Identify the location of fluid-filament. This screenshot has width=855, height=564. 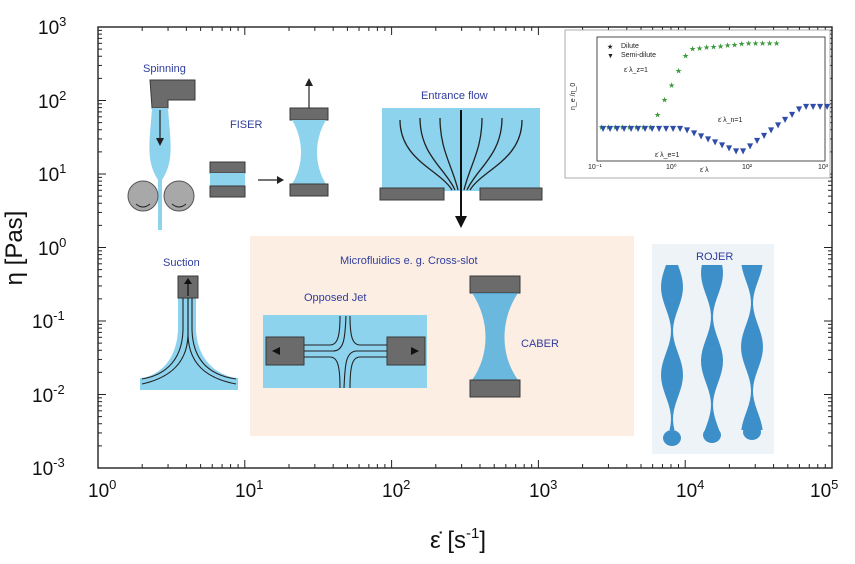
(309, 152).